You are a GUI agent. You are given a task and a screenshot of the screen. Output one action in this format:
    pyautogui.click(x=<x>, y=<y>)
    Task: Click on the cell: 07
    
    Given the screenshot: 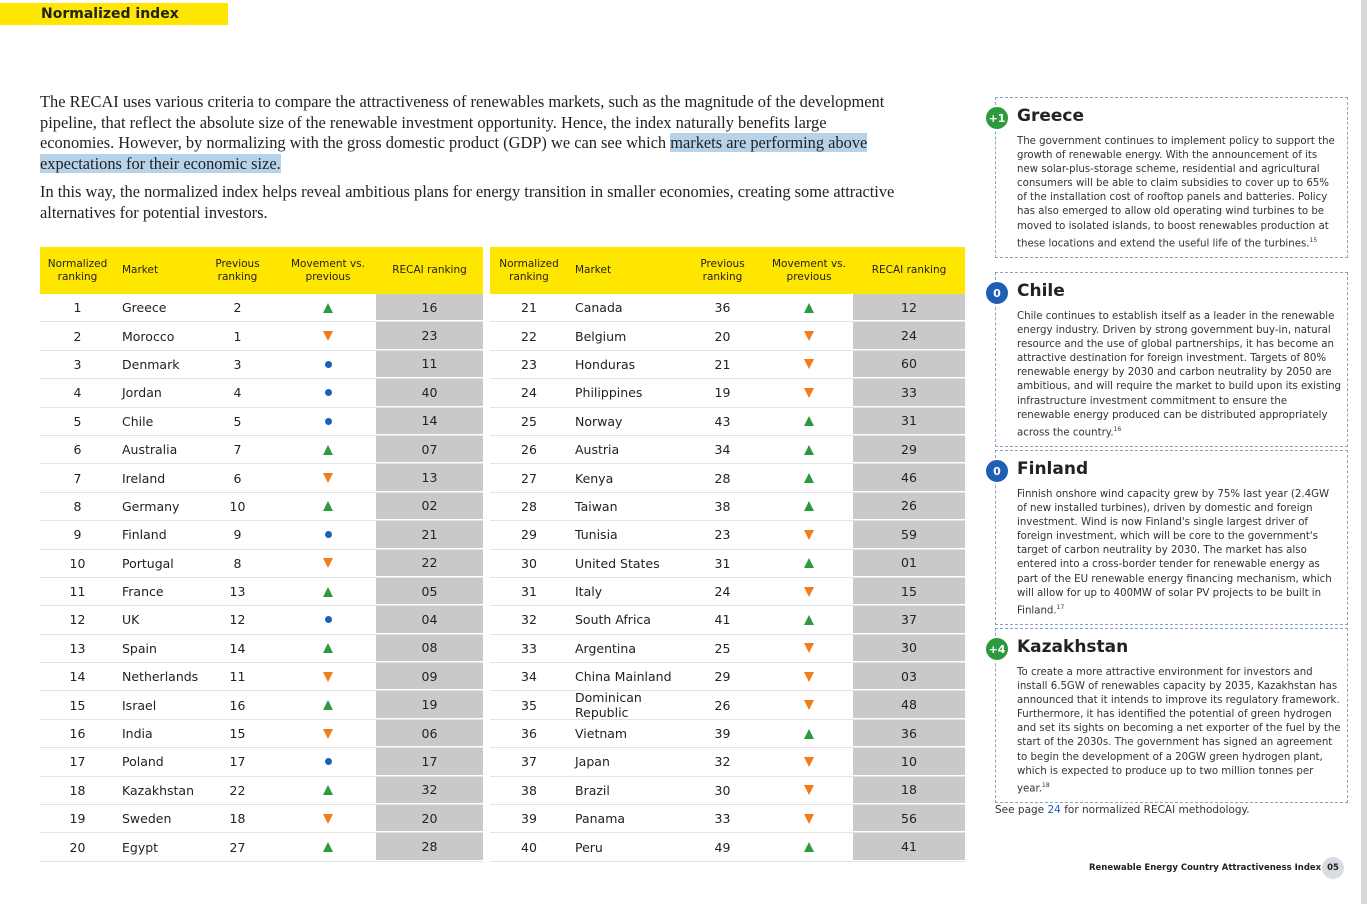 What is the action you would take?
    pyautogui.click(x=429, y=449)
    